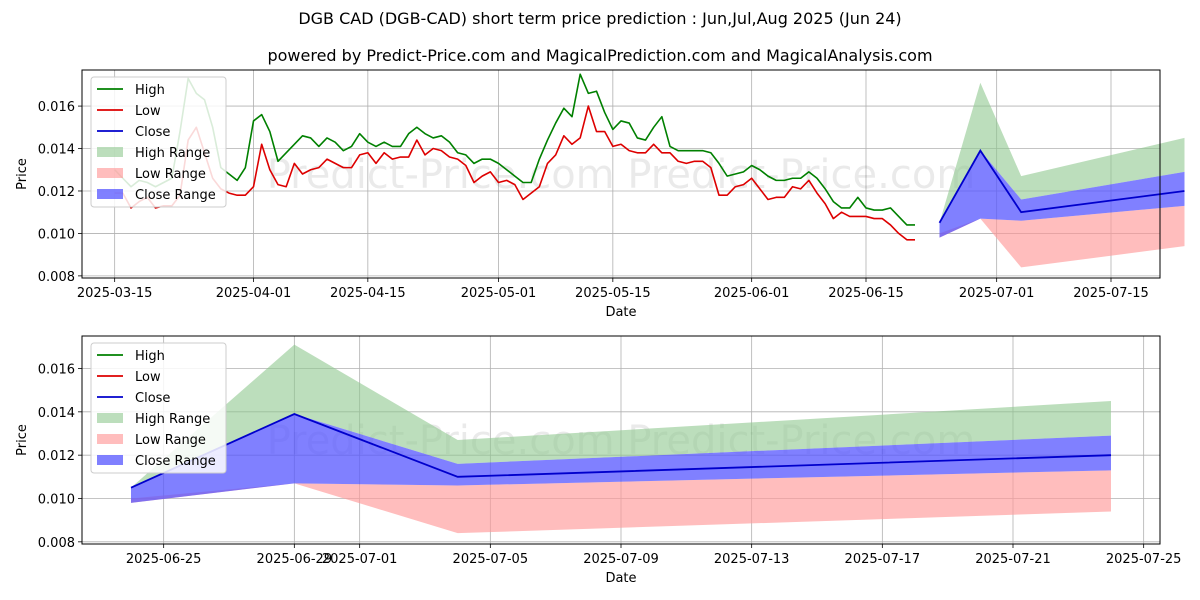 This screenshot has height=600, width=1200. Describe the element at coordinates (295, 559) in the screenshot. I see `bottom-xtick-label: 2025-06-29` at that location.